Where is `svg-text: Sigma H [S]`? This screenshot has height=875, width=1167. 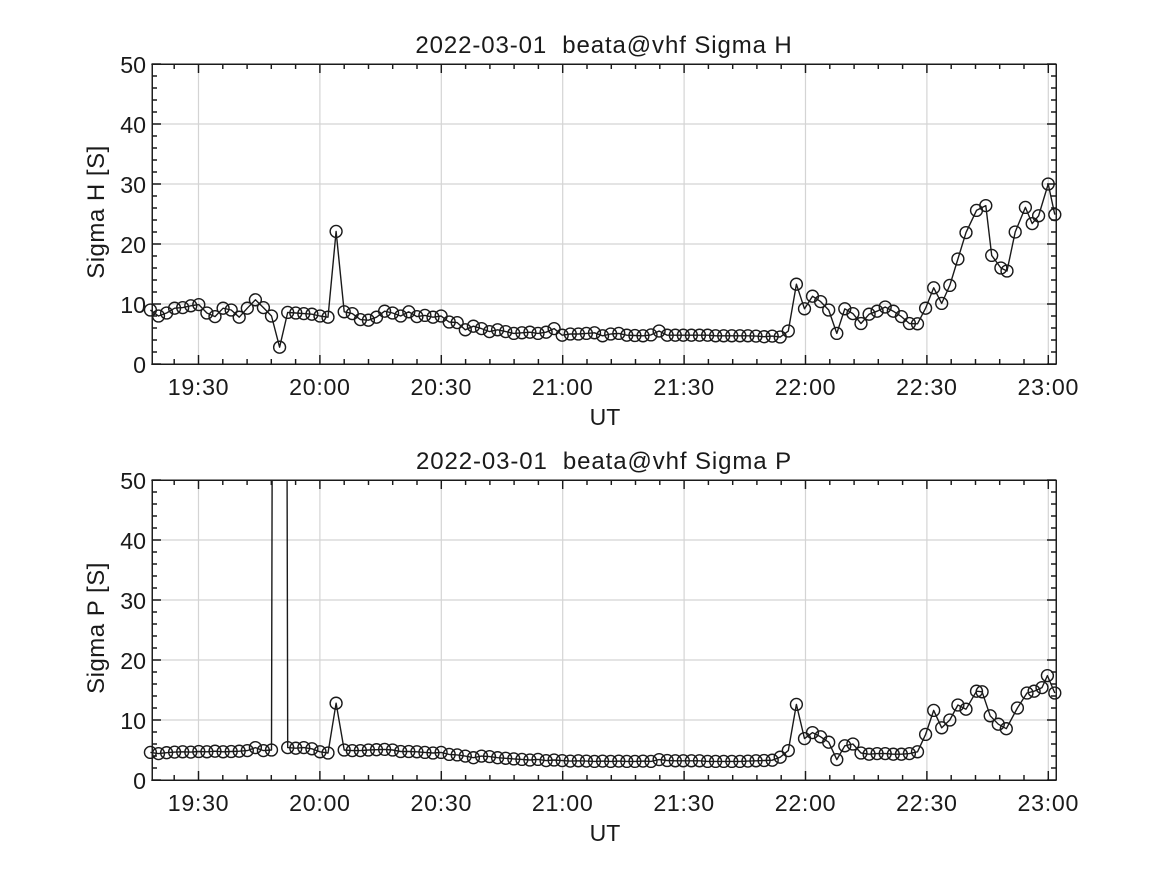
svg-text: Sigma H [S] is located at coordinates (96, 212).